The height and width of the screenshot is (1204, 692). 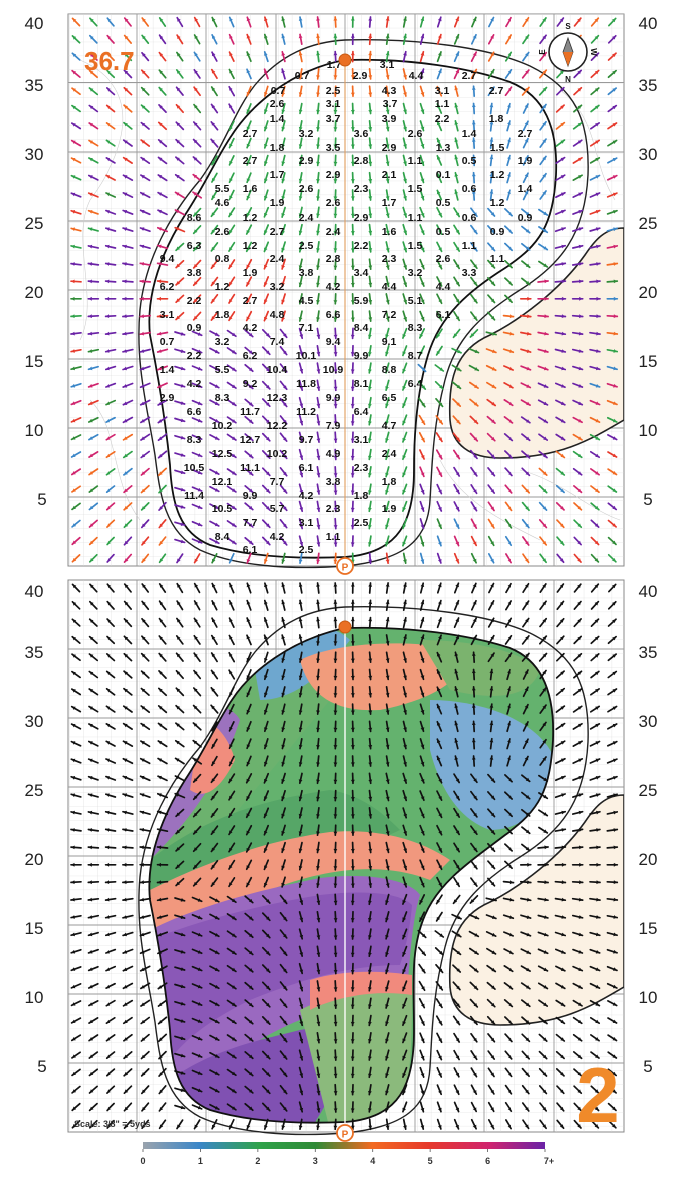 I want to click on slope-value: 6.4, so click(x=361, y=412).